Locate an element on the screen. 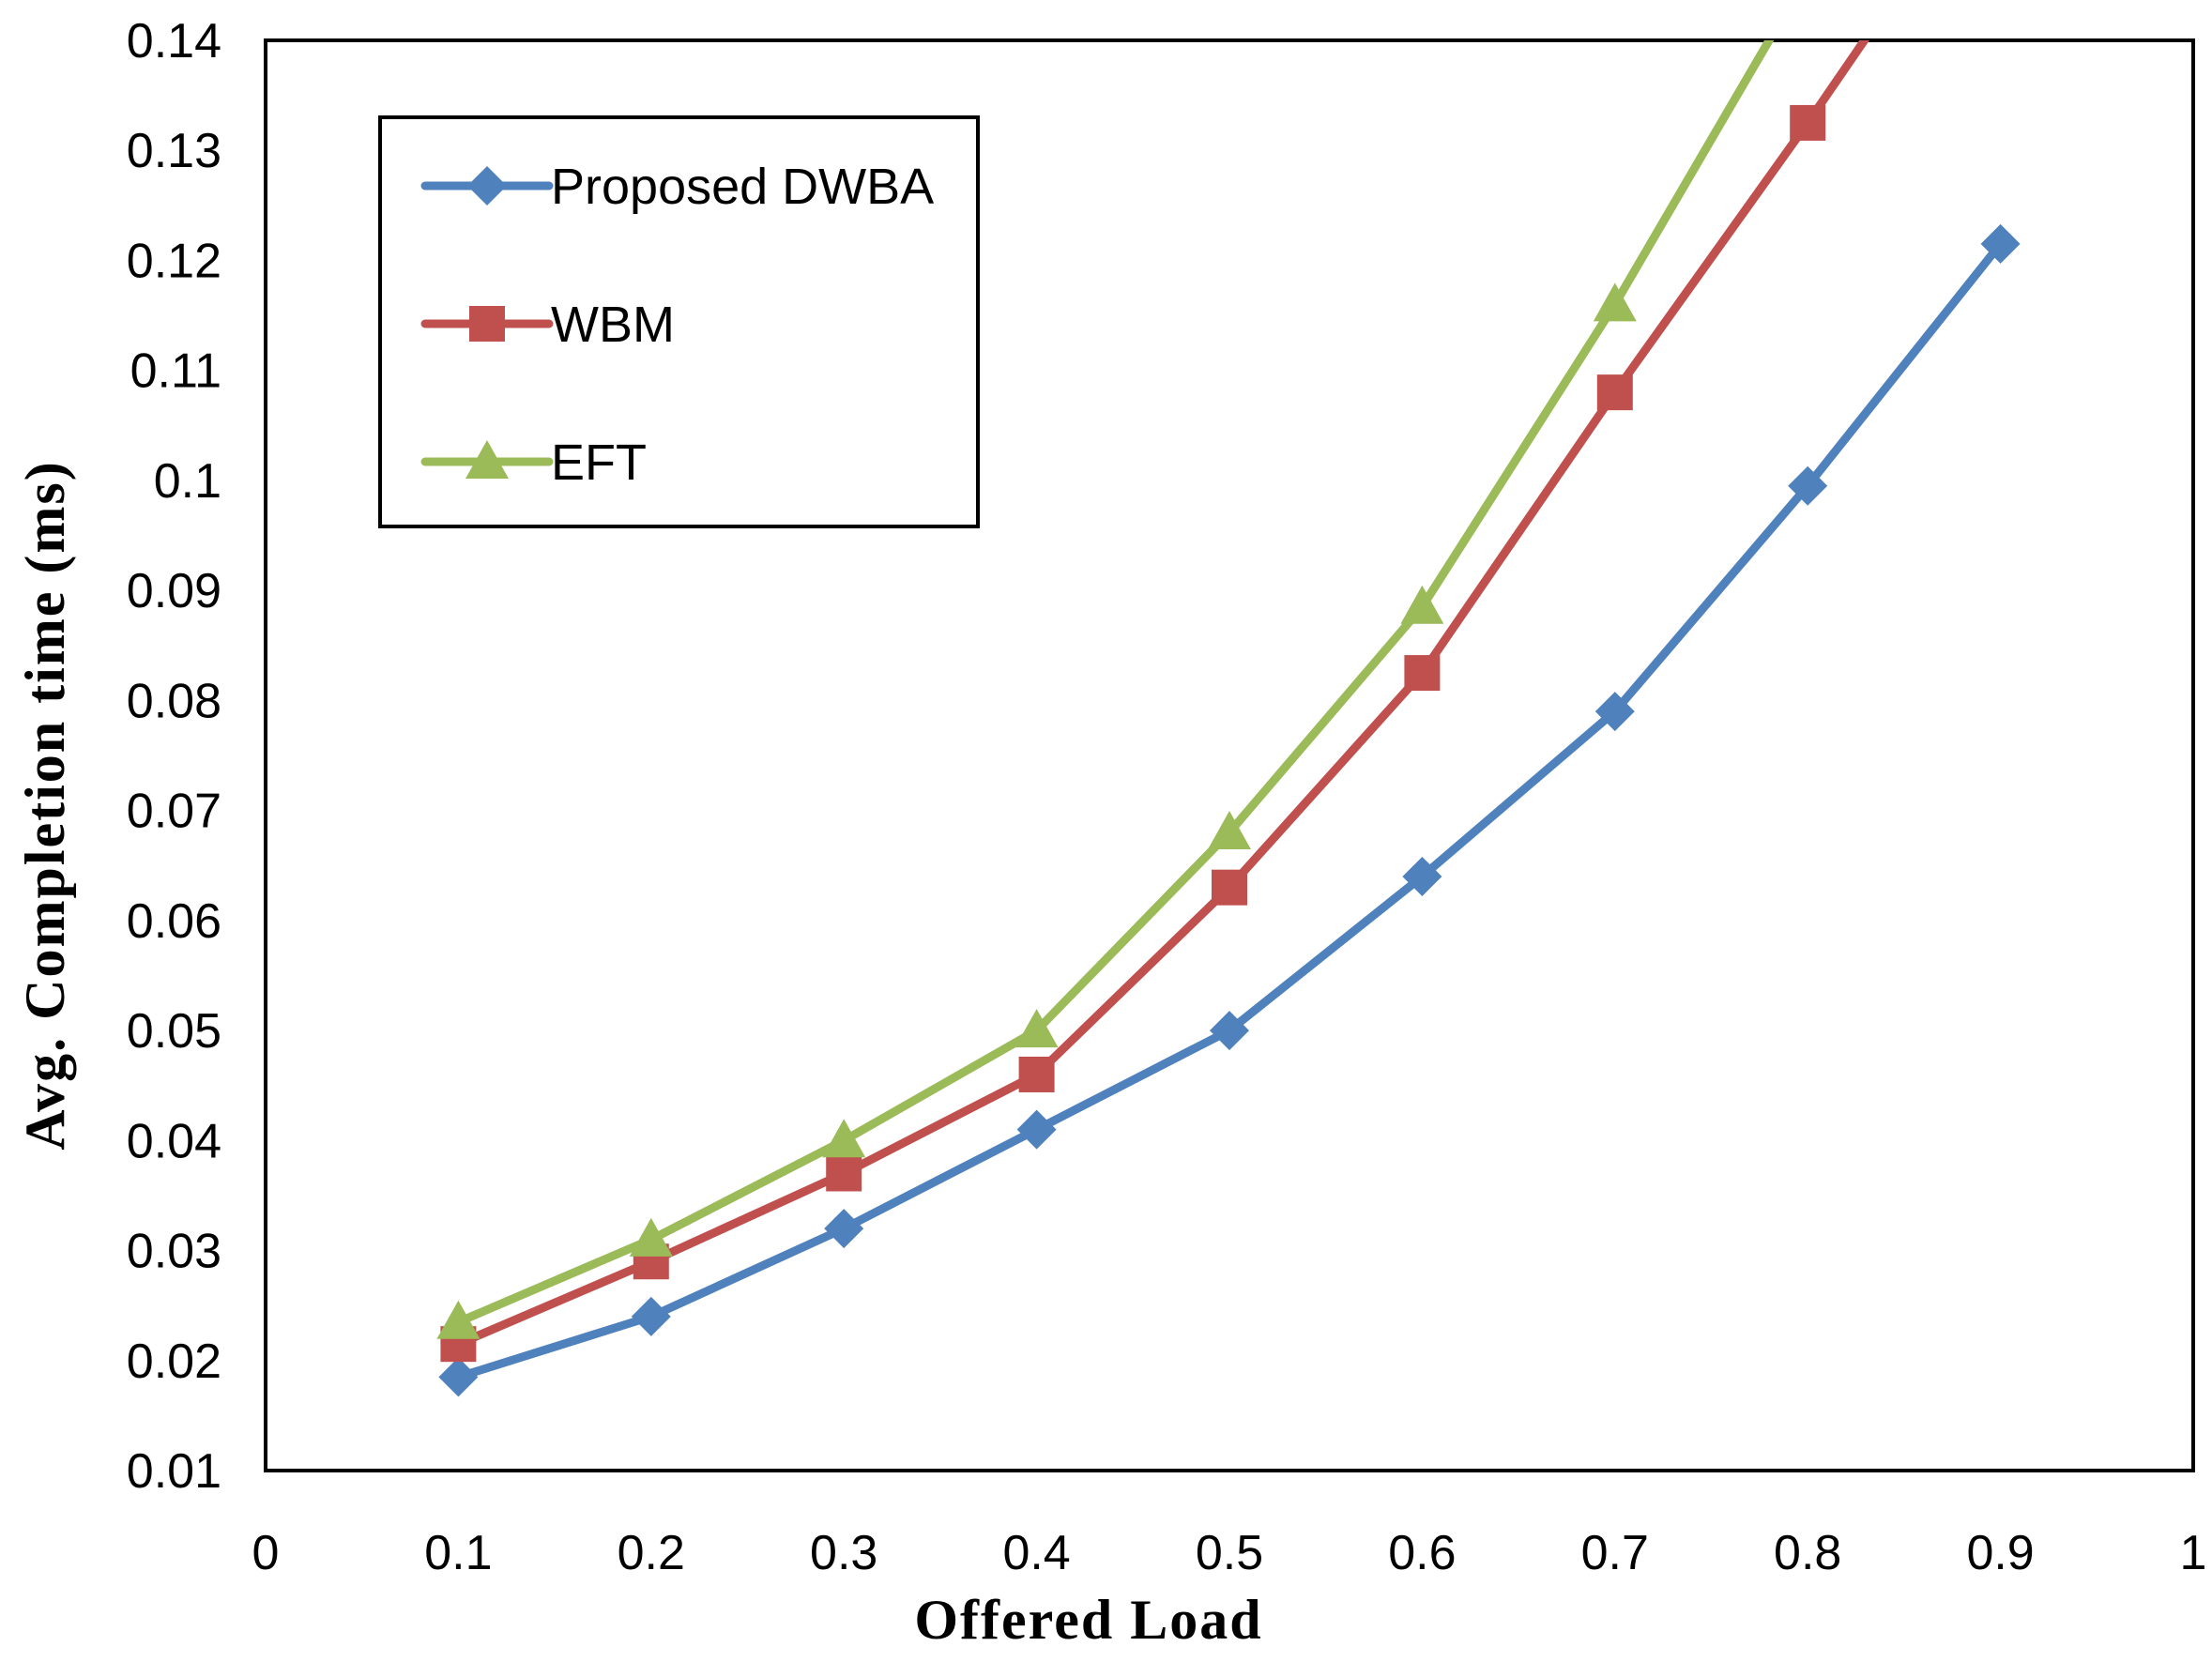  legend-label: WBM is located at coordinates (613, 325).